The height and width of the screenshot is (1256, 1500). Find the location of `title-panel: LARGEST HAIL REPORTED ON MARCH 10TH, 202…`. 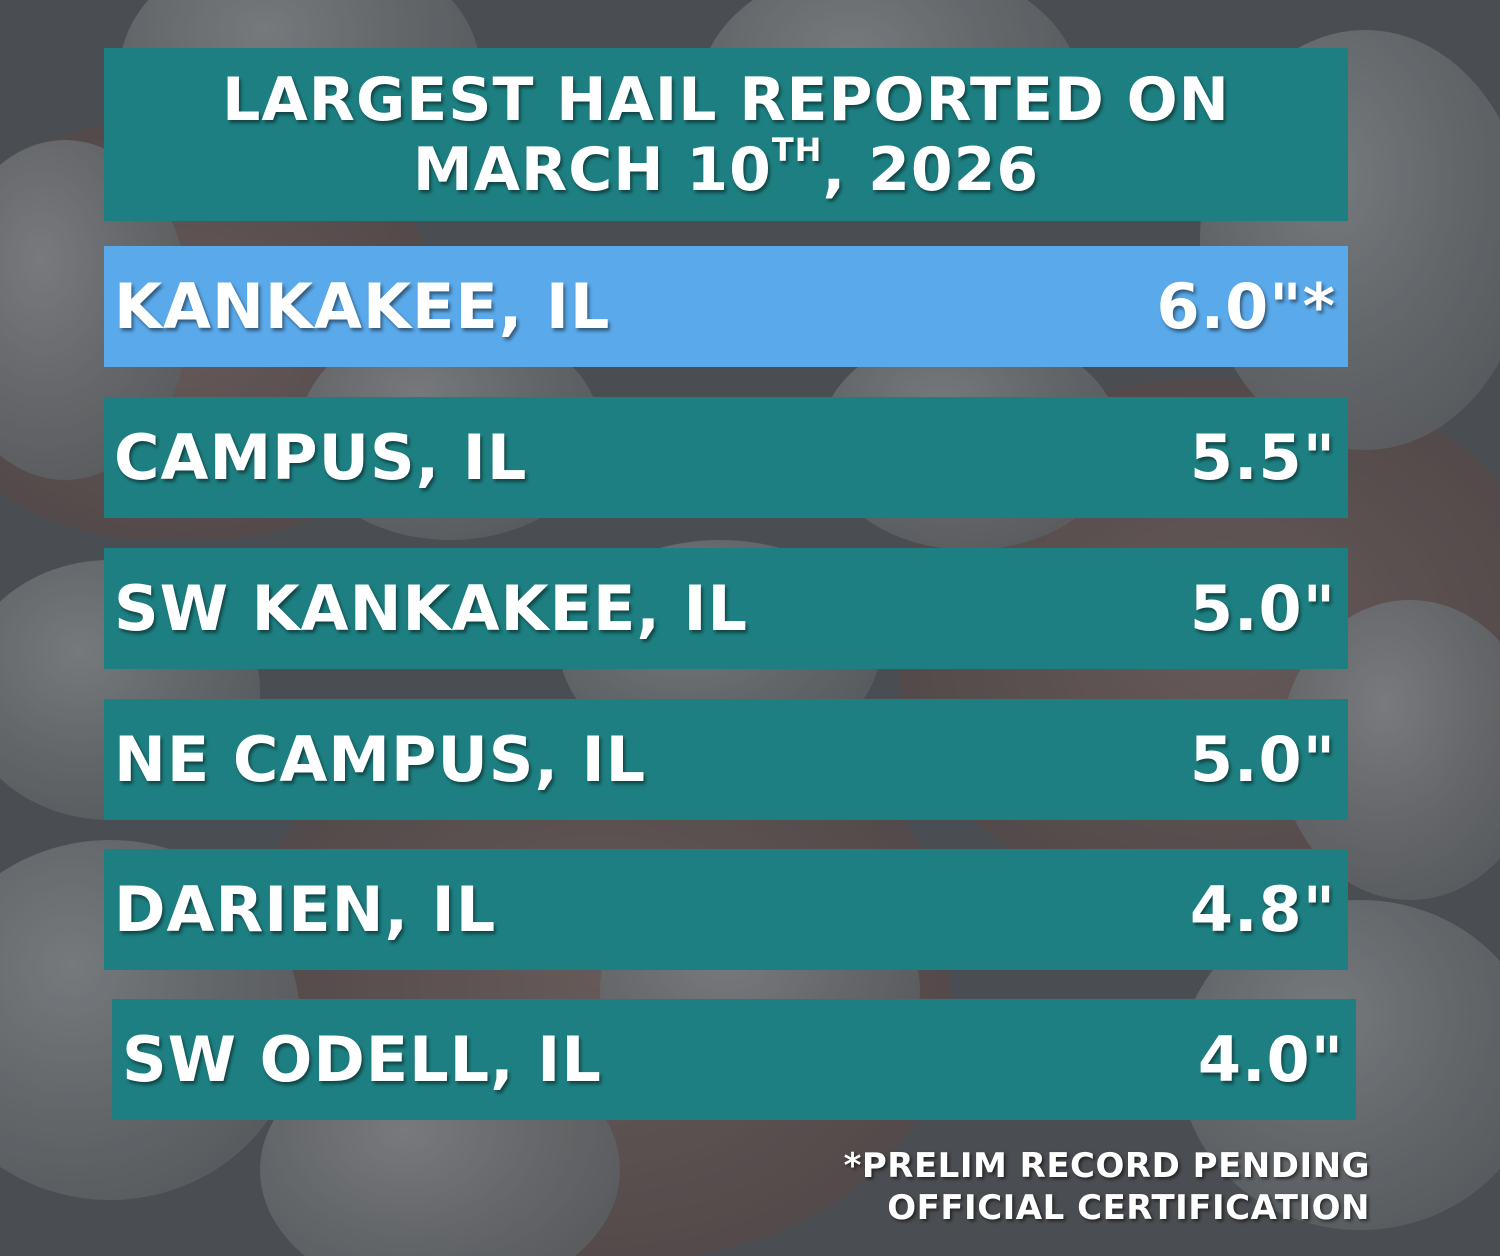

title-panel: LARGEST HAIL REPORTED ON MARCH 10TH, 202… is located at coordinates (726, 134).